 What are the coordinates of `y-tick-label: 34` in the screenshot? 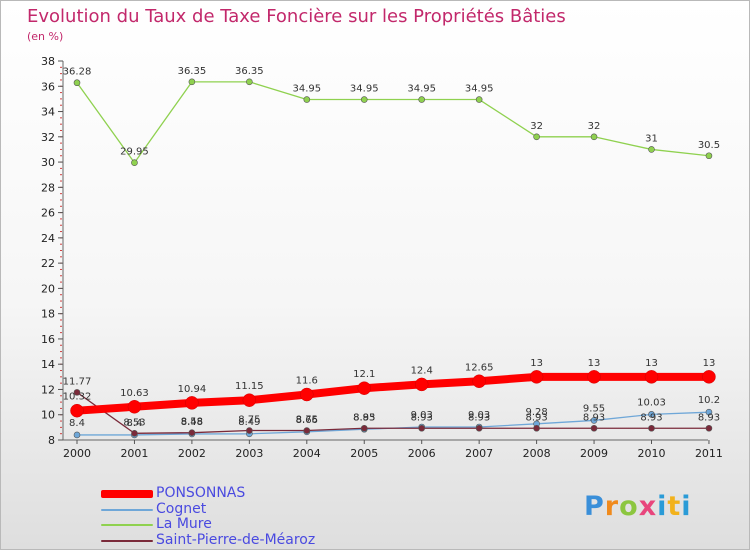 It's located at (48, 112).